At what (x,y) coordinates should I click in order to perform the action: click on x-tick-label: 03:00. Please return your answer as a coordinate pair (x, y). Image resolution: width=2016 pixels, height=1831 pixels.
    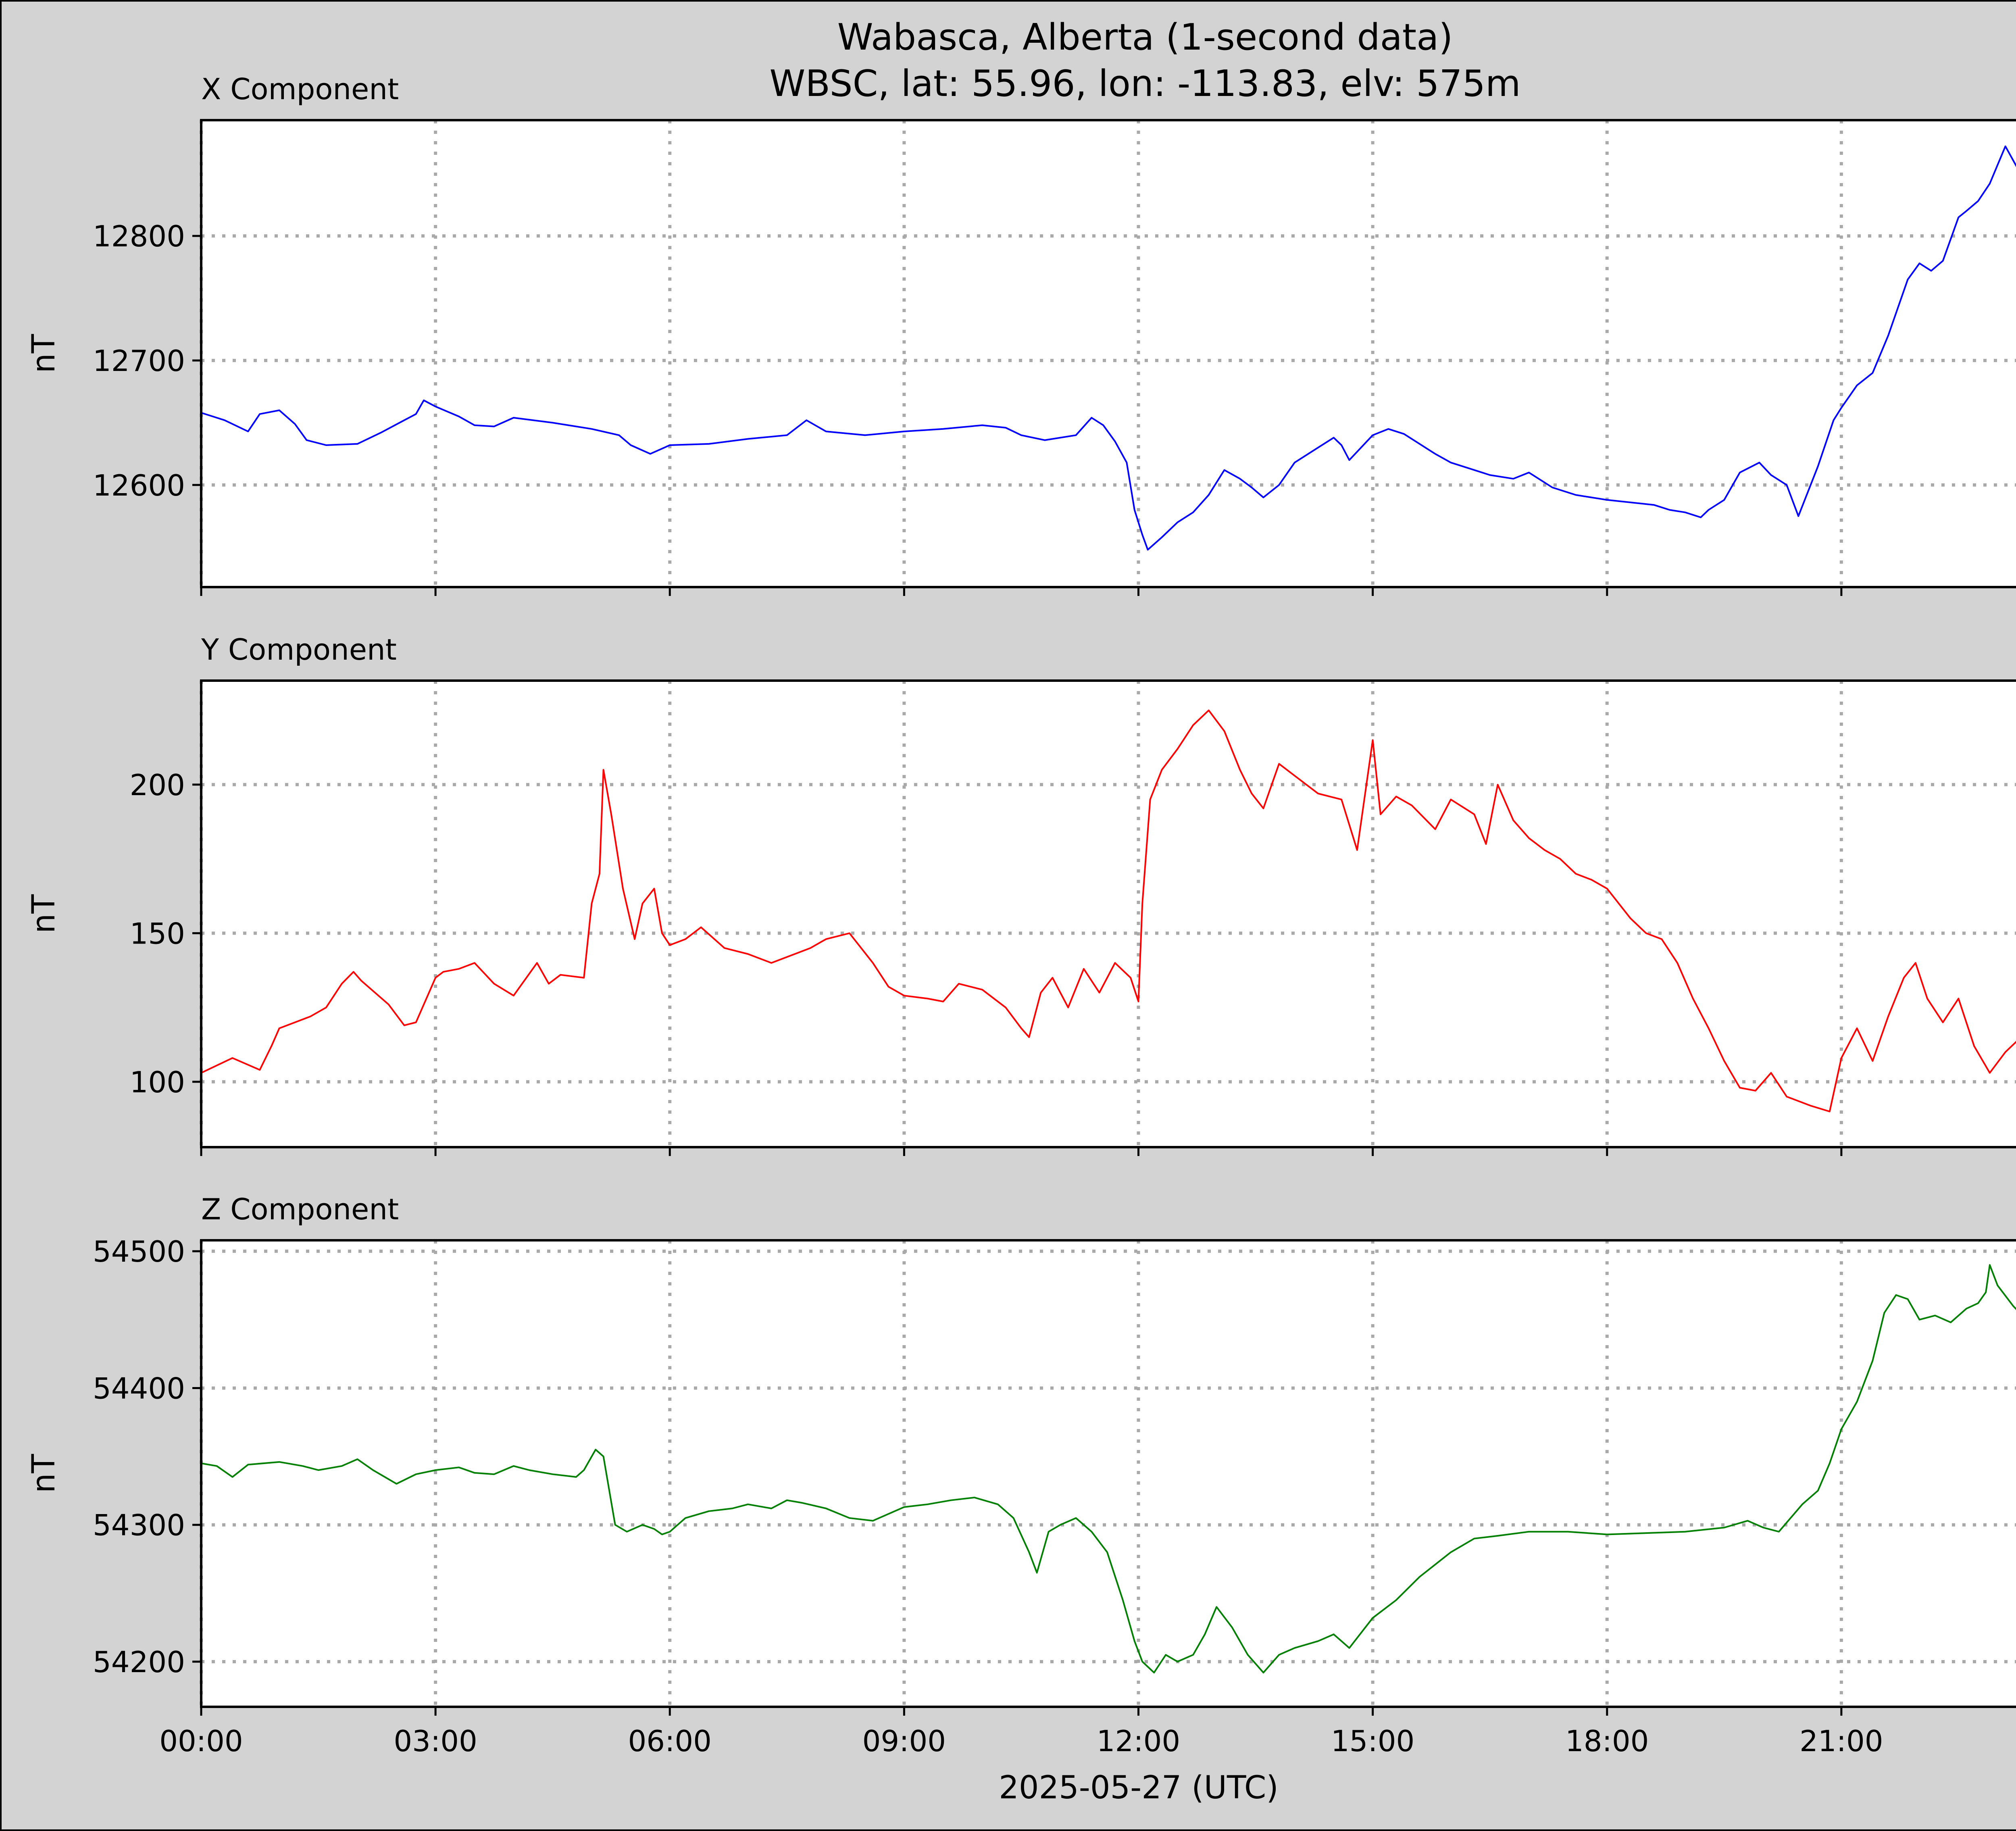
    Looking at the image, I should click on (435, 1741).